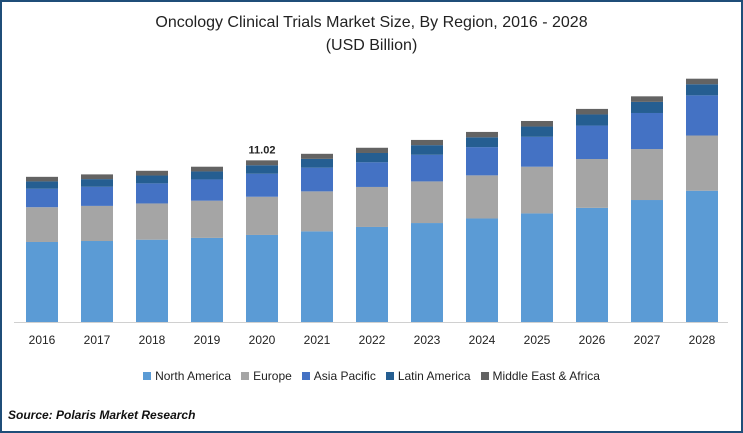 This screenshot has width=743, height=433. Describe the element at coordinates (372, 206) in the screenshot. I see `bar-europe-2022` at that location.